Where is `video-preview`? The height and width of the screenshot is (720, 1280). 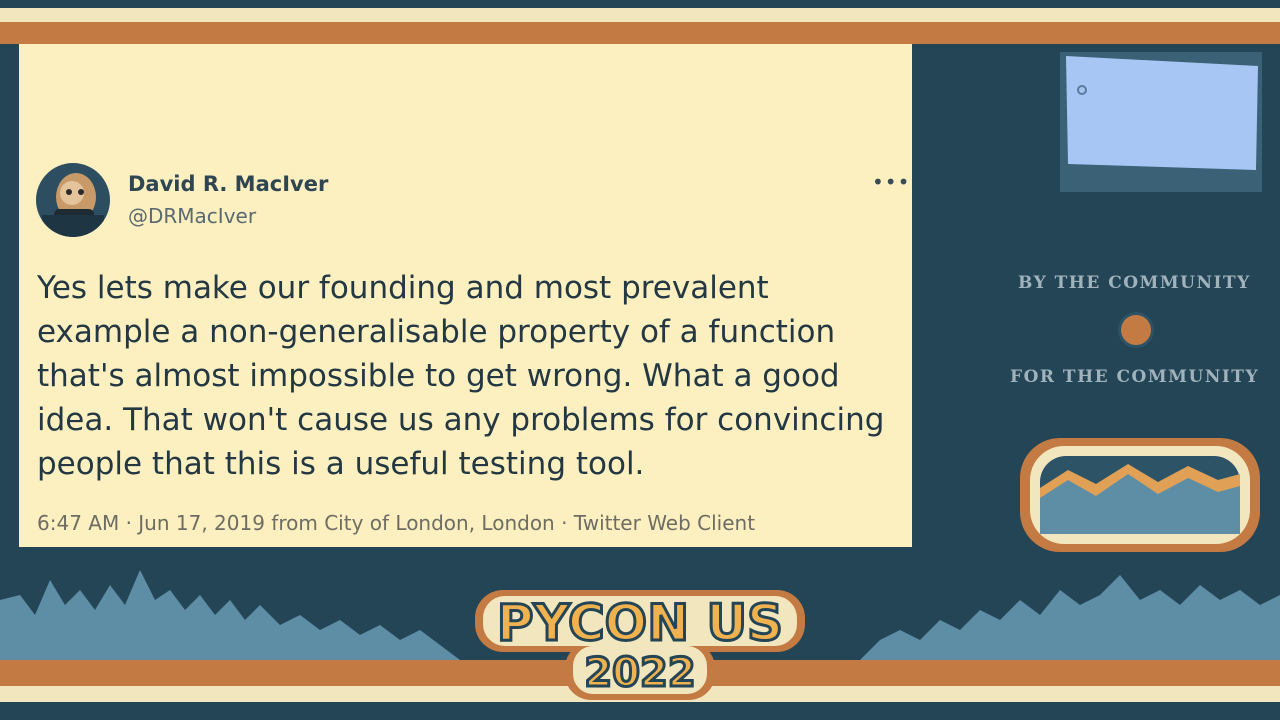
video-preview is located at coordinates (1161, 122).